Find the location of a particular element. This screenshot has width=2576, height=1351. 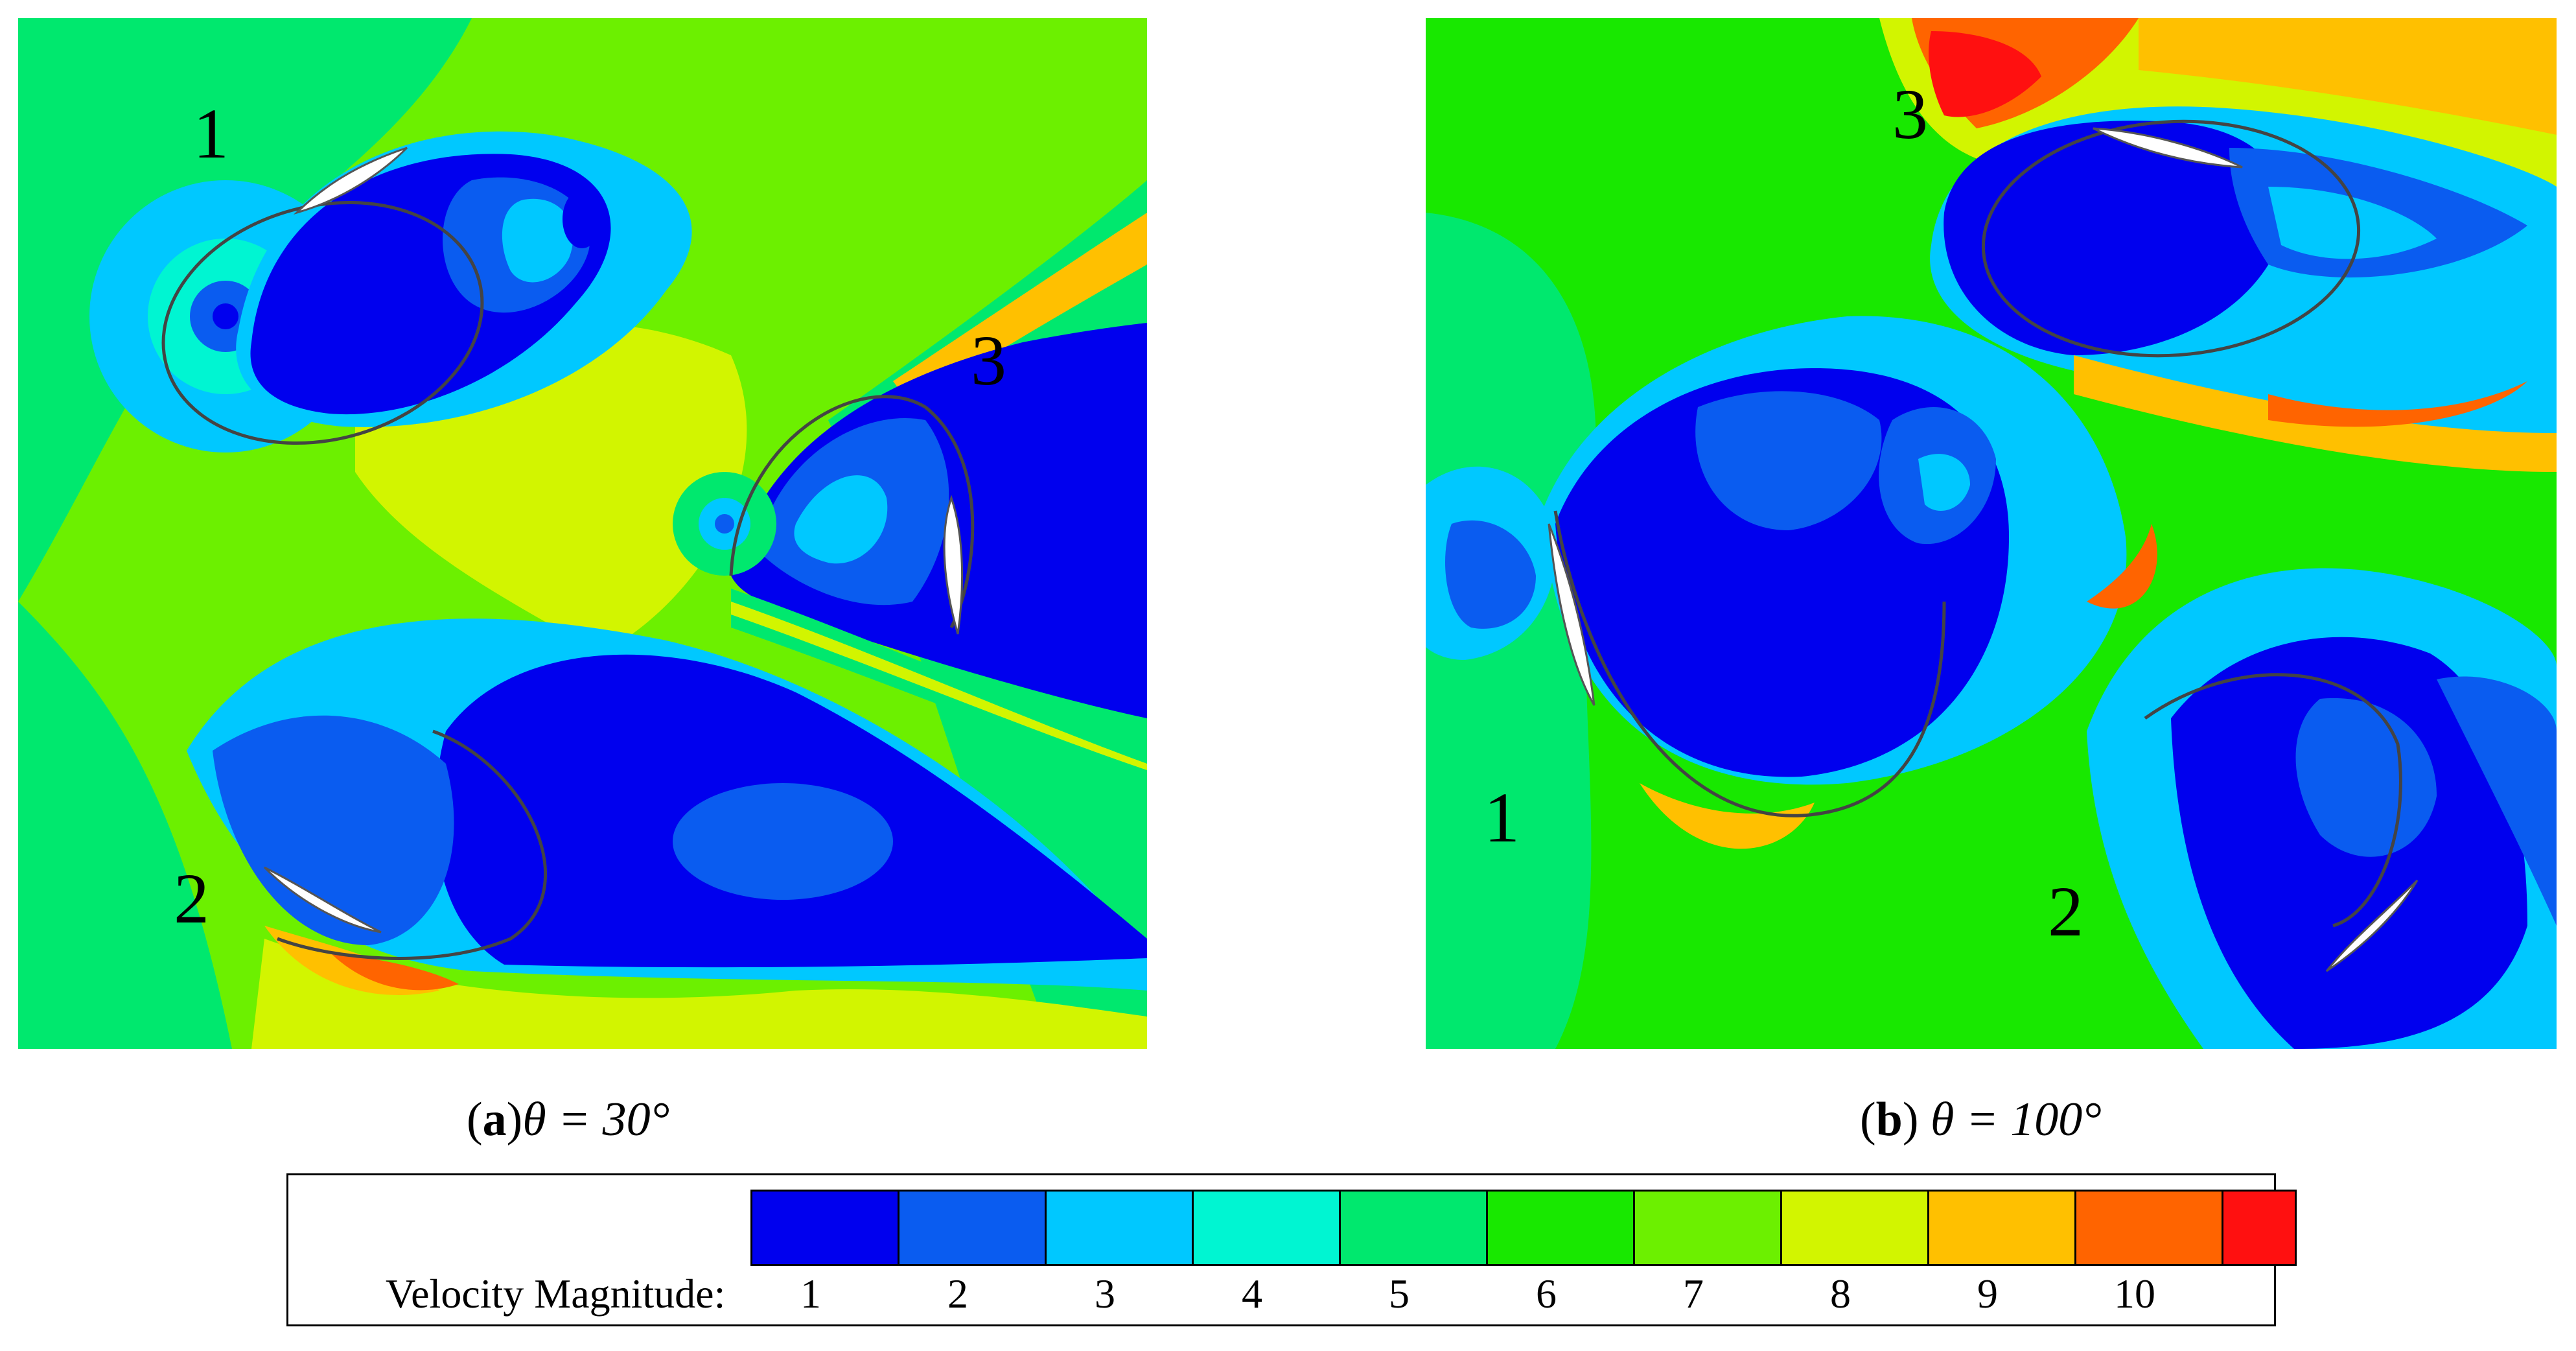

caption-a-angle: θ = 30° is located at coordinates (596, 1119).